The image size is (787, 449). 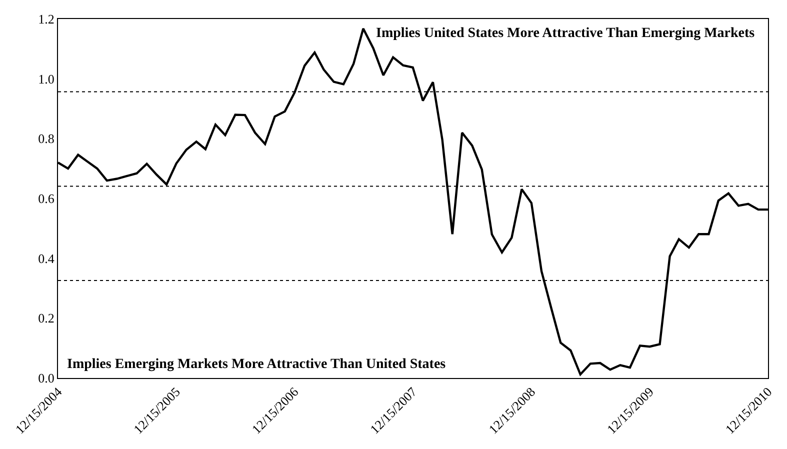 I want to click on y-tick-label: 0.4, so click(x=46, y=258).